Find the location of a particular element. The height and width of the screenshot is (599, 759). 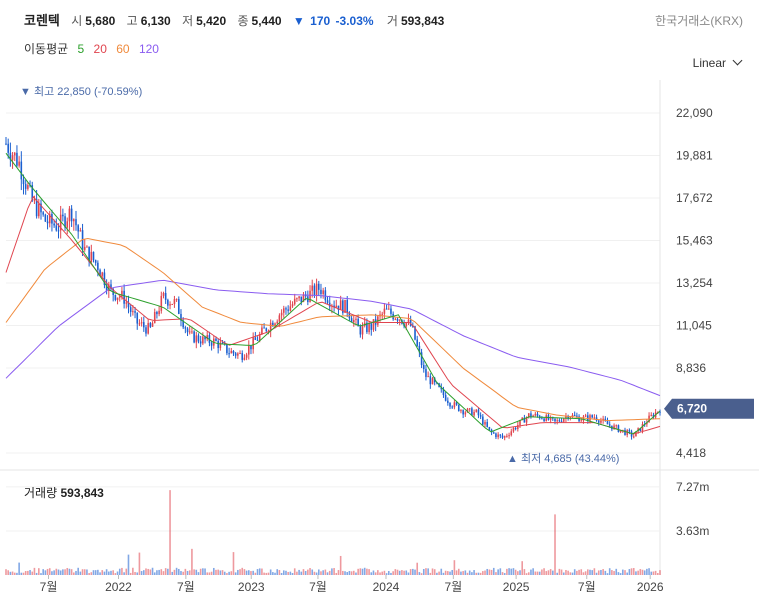

scale-dropdown: Linear is located at coordinates (717, 62).